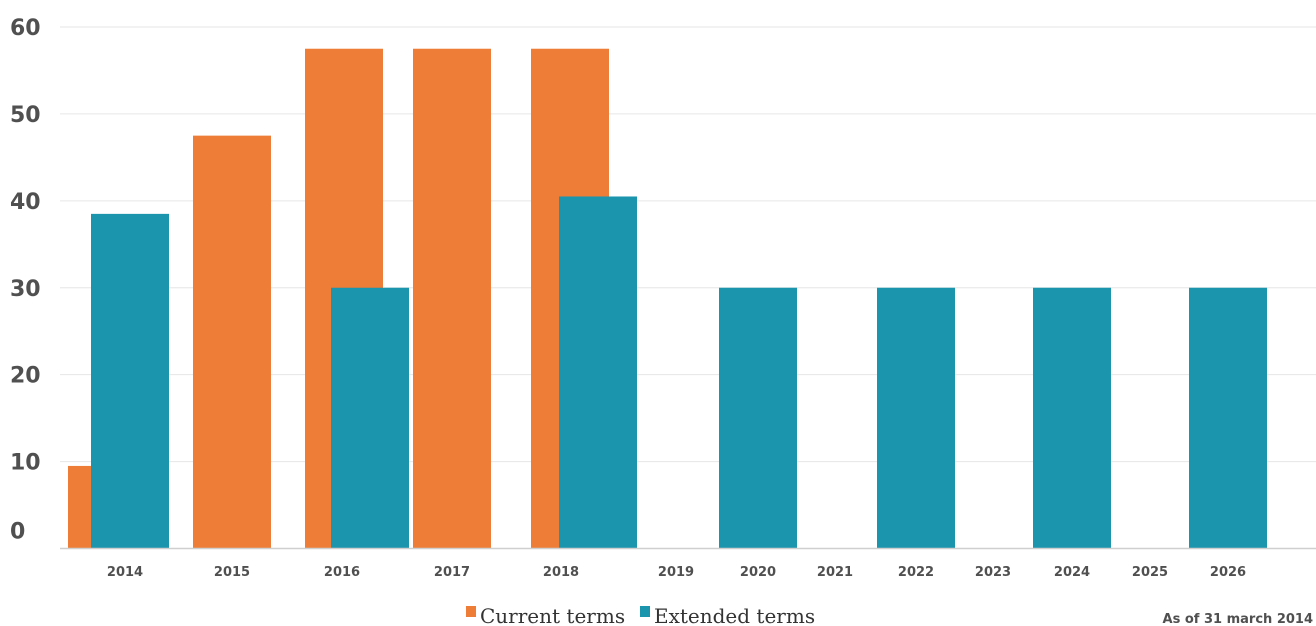 Image resolution: width=1316 pixels, height=626 pixels. I want to click on bar-extended-terms-2024, so click(1072, 418).